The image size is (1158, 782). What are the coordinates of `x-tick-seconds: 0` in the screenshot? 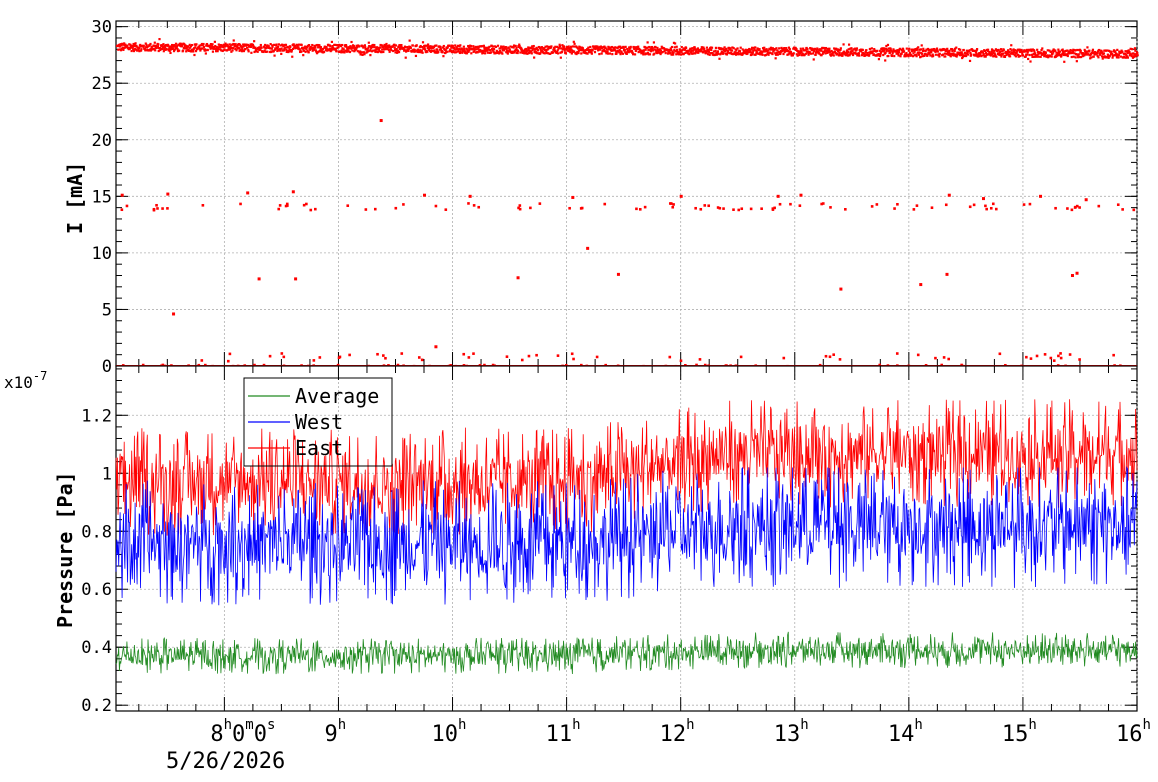 It's located at (260, 734).